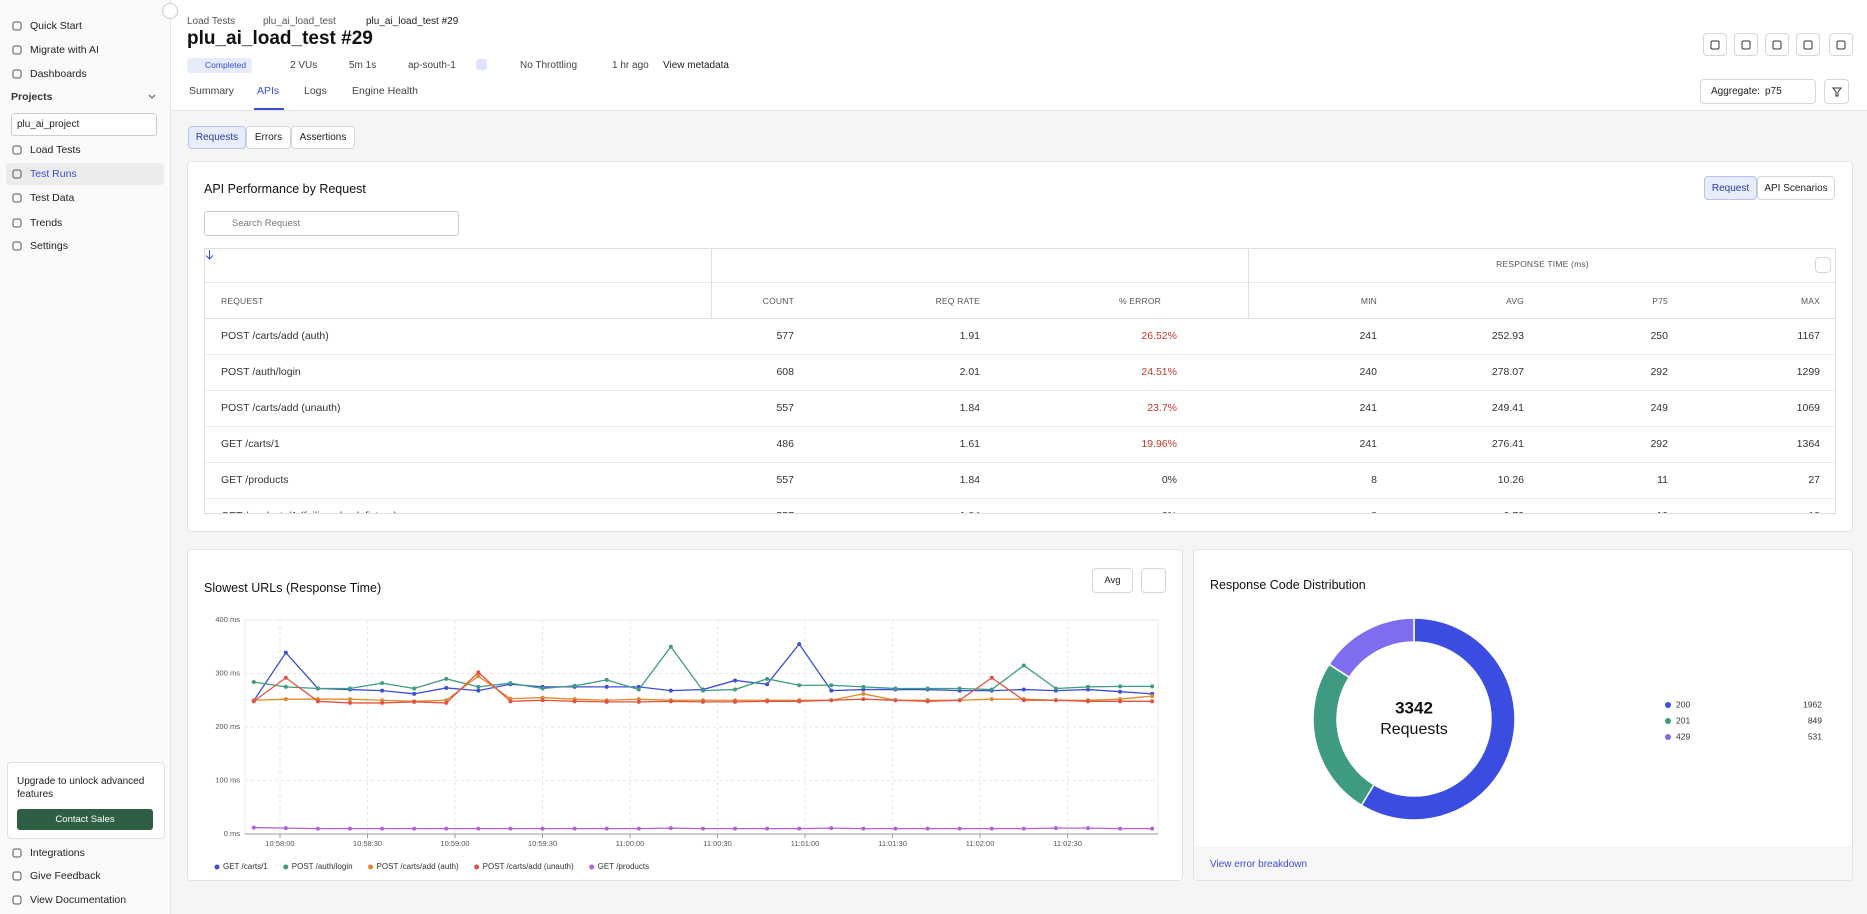  What do you see at coordinates (1660, 301) in the screenshot?
I see `column-header: P75` at bounding box center [1660, 301].